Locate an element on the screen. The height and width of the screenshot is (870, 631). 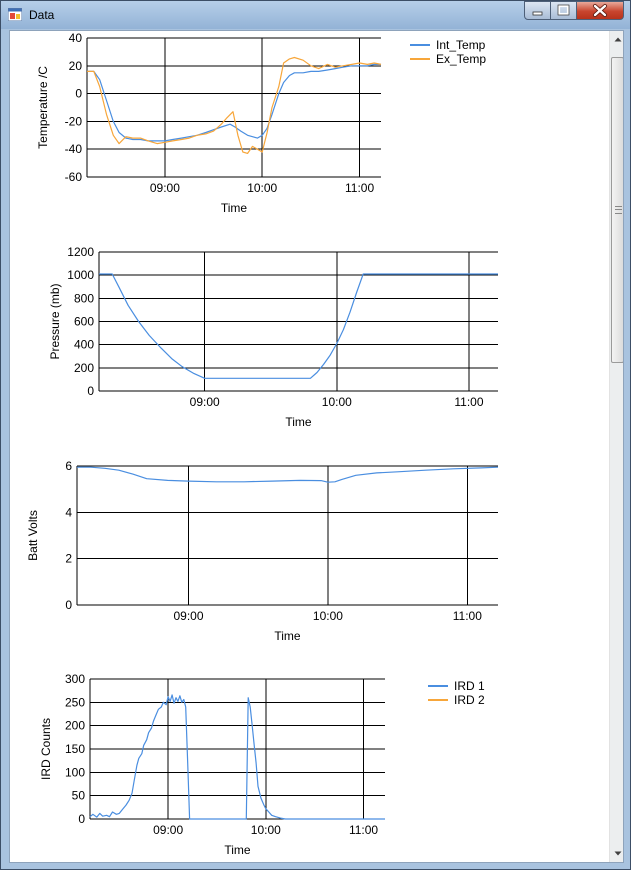
chart-3-x-axis-label: Time is located at coordinates (287, 636).